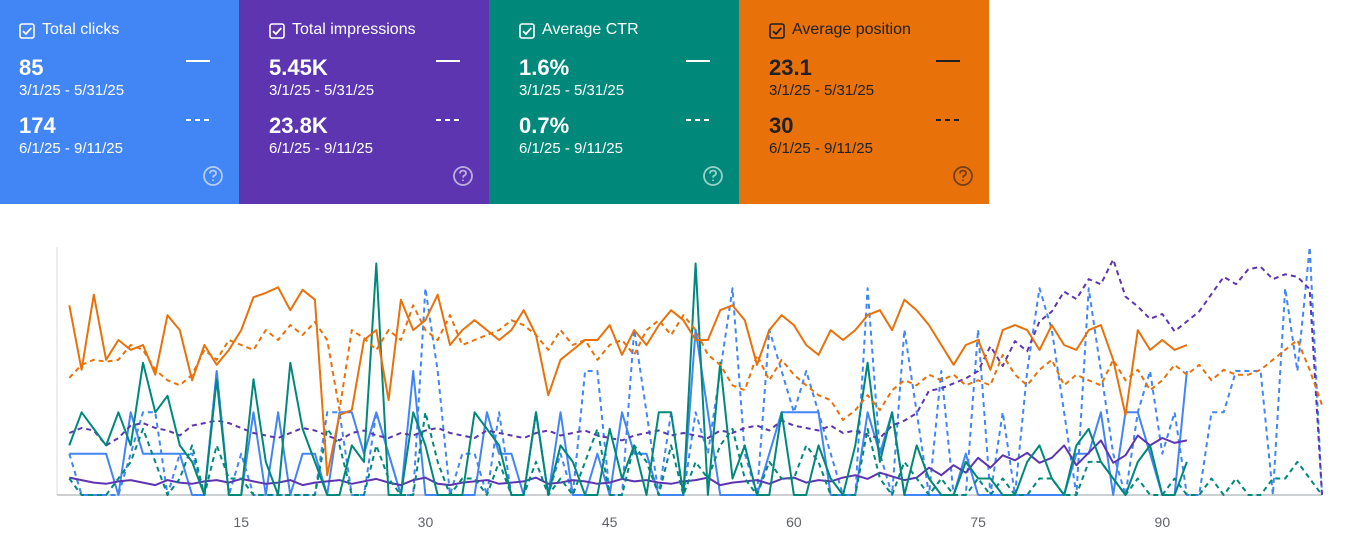 The image size is (1359, 543). What do you see at coordinates (298, 67) in the screenshot?
I see `current-value: 5.45K` at bounding box center [298, 67].